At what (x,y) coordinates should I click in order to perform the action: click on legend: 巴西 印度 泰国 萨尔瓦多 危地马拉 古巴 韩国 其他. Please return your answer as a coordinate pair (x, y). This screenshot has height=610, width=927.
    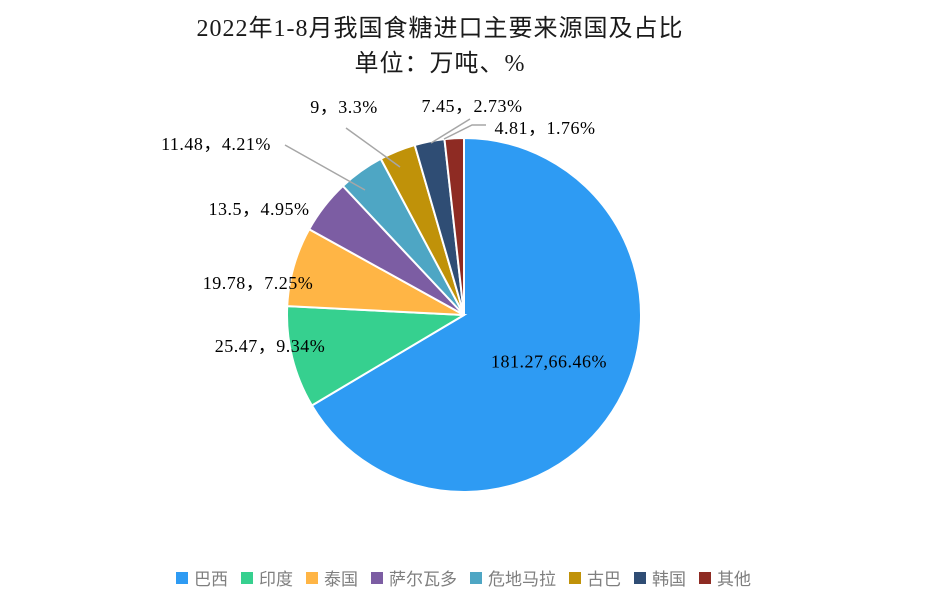
    Looking at the image, I should click on (463, 577).